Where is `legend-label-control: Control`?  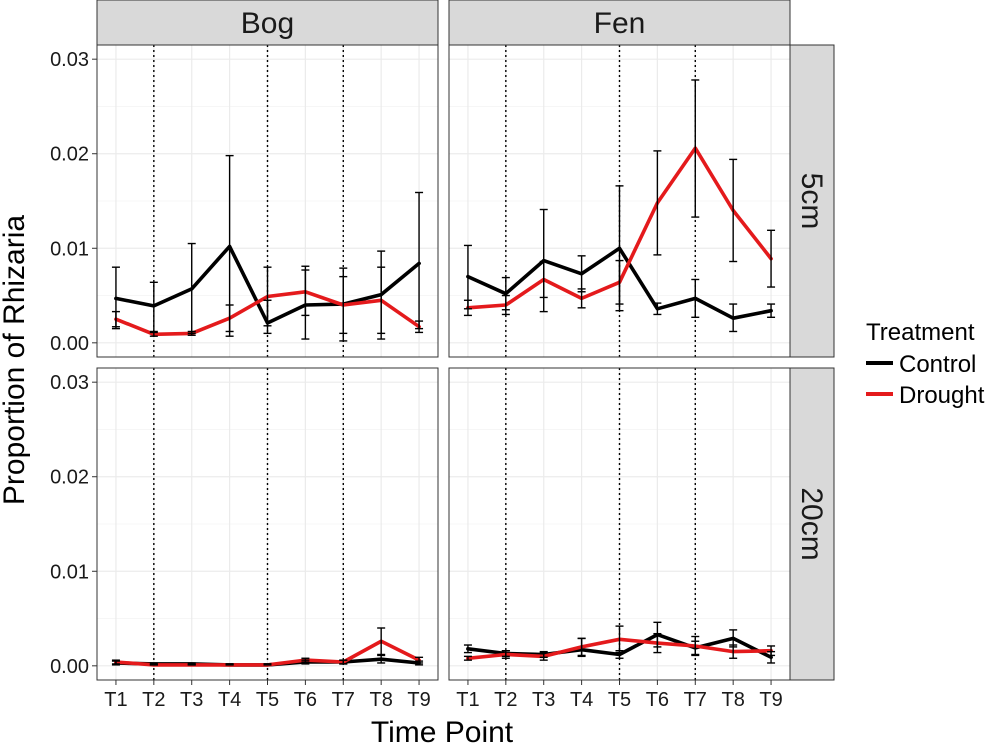 legend-label-control: Control is located at coordinates (937, 364).